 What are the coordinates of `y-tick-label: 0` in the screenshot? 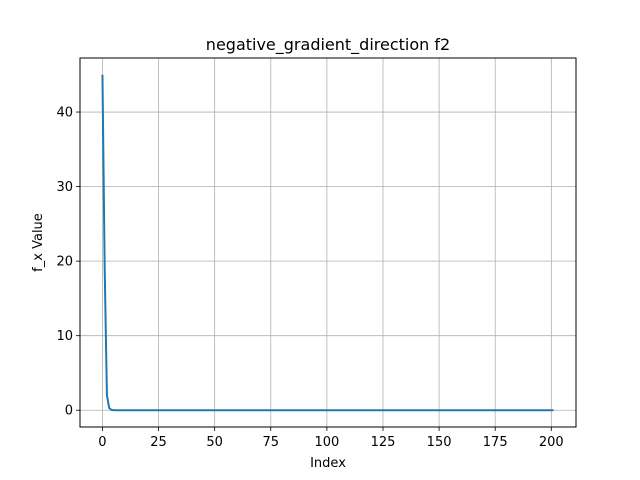 It's located at (69, 411).